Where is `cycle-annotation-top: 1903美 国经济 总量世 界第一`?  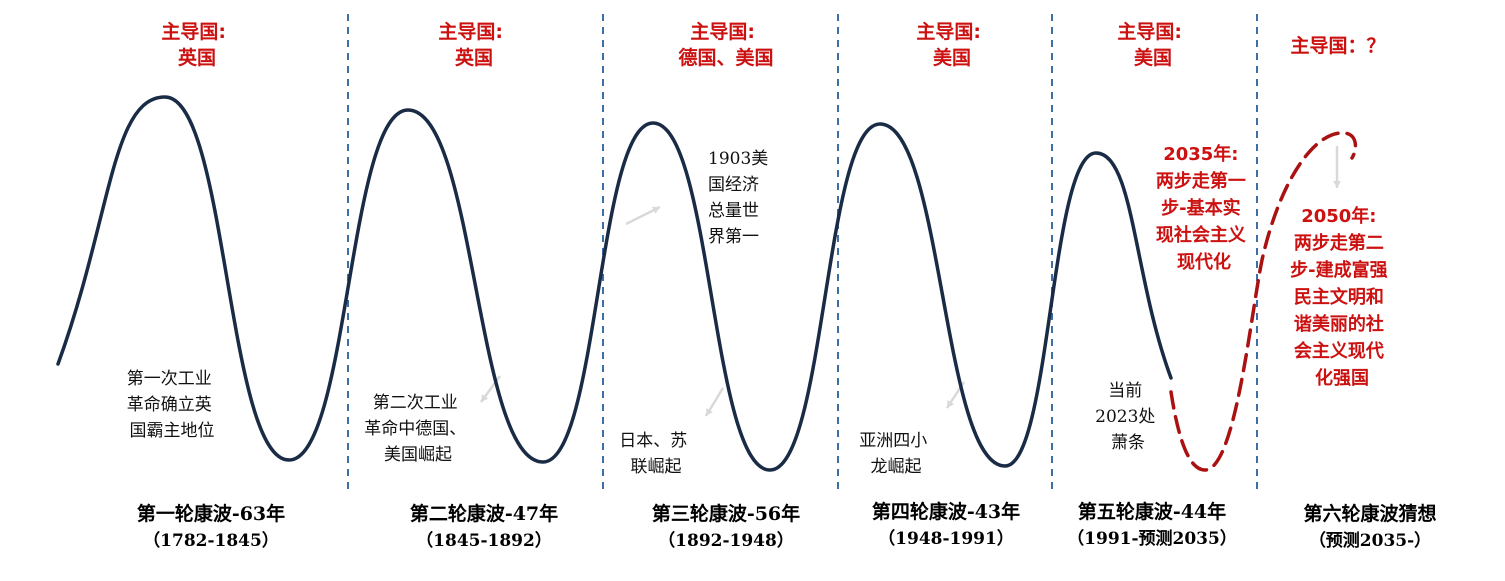
cycle-annotation-top: 1903美 国经济 总量世 界第一 is located at coordinates (741, 198).